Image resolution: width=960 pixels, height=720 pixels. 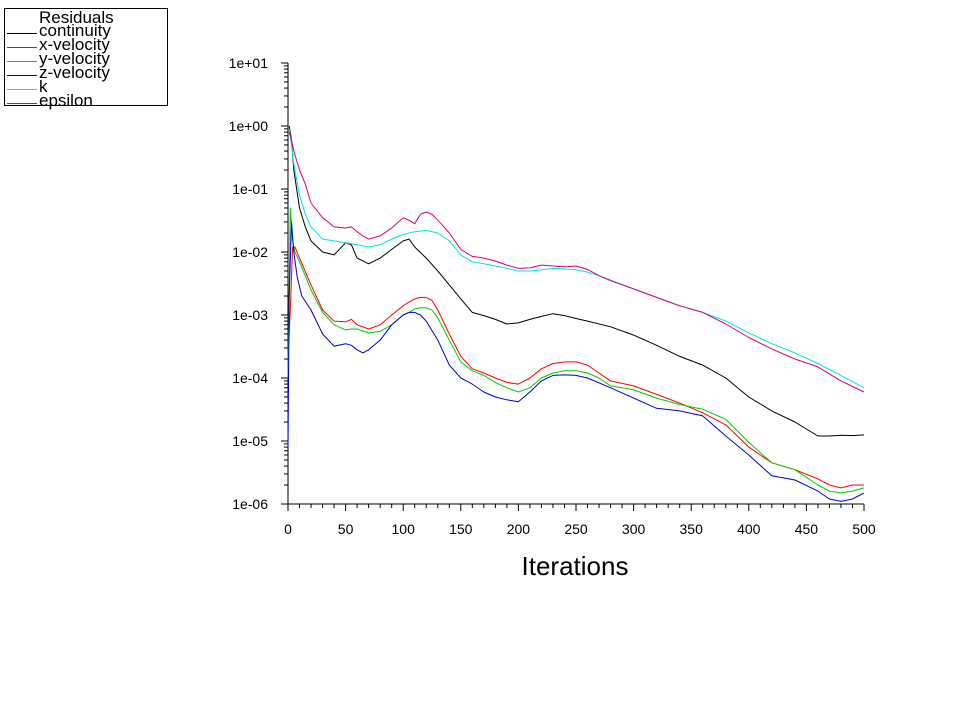 I want to click on x-tick-label: 450, so click(x=807, y=529).